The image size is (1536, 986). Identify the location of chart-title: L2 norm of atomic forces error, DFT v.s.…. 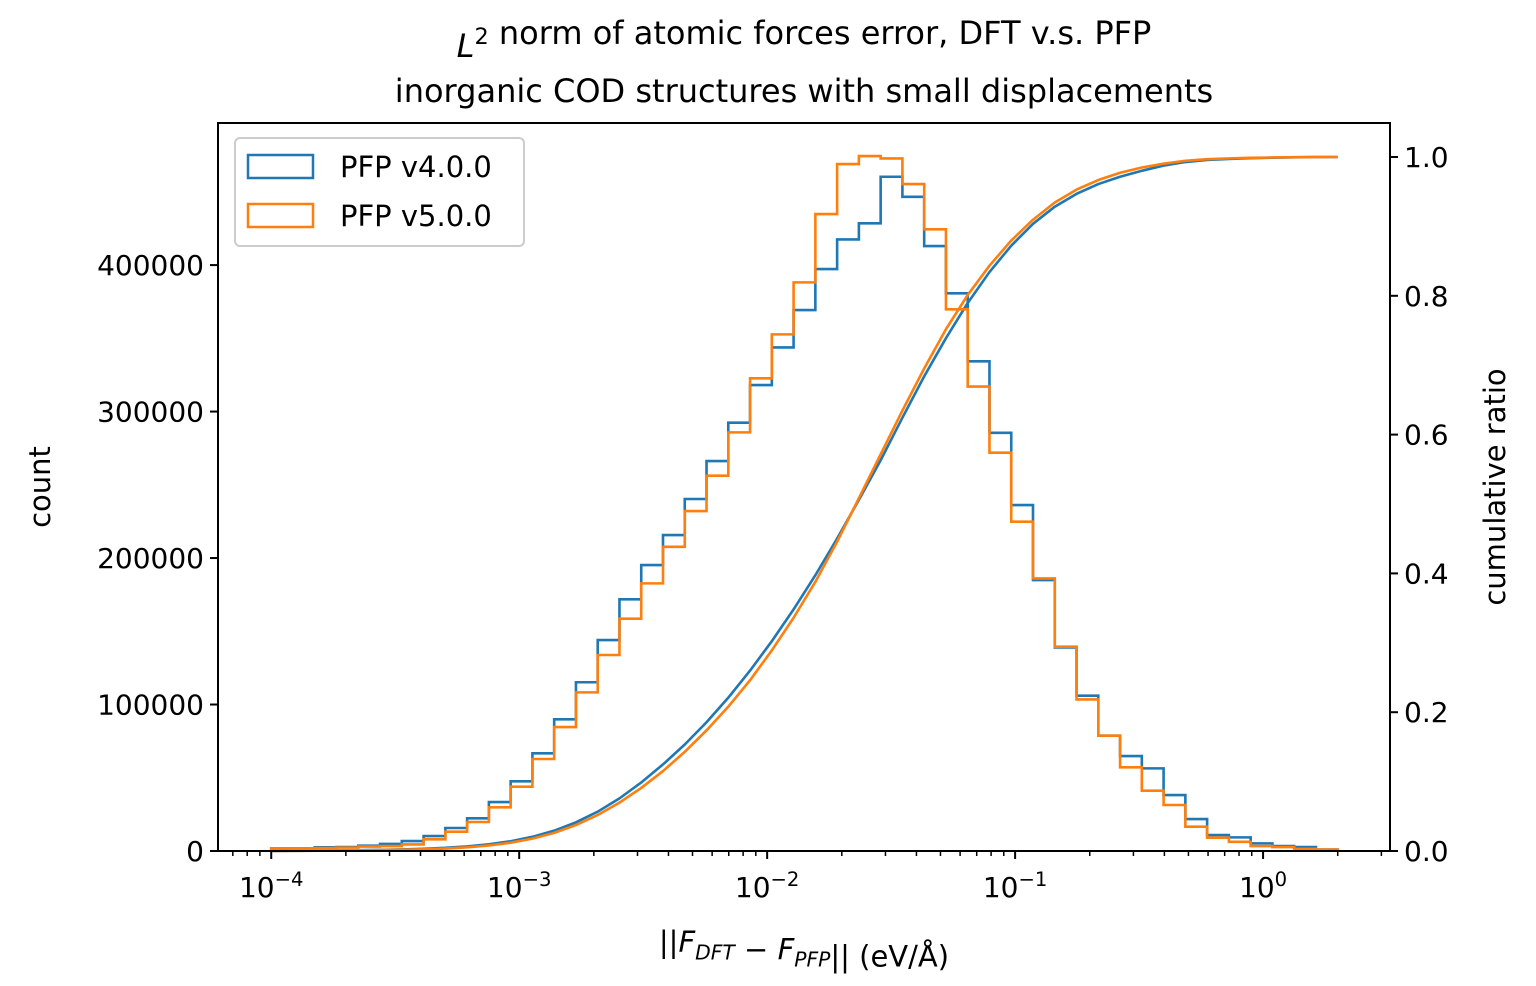
(804, 62).